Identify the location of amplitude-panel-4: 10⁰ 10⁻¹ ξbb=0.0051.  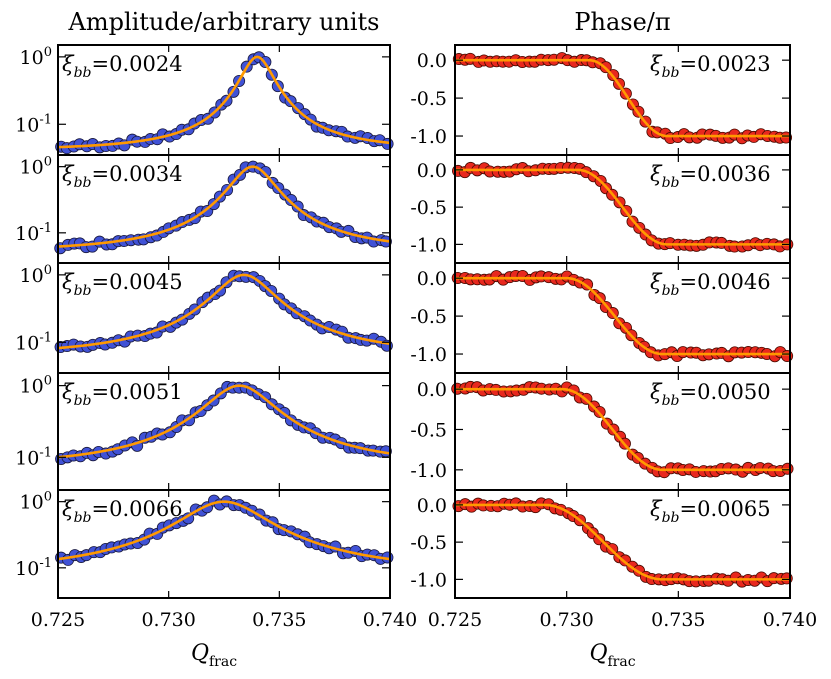
(203, 431).